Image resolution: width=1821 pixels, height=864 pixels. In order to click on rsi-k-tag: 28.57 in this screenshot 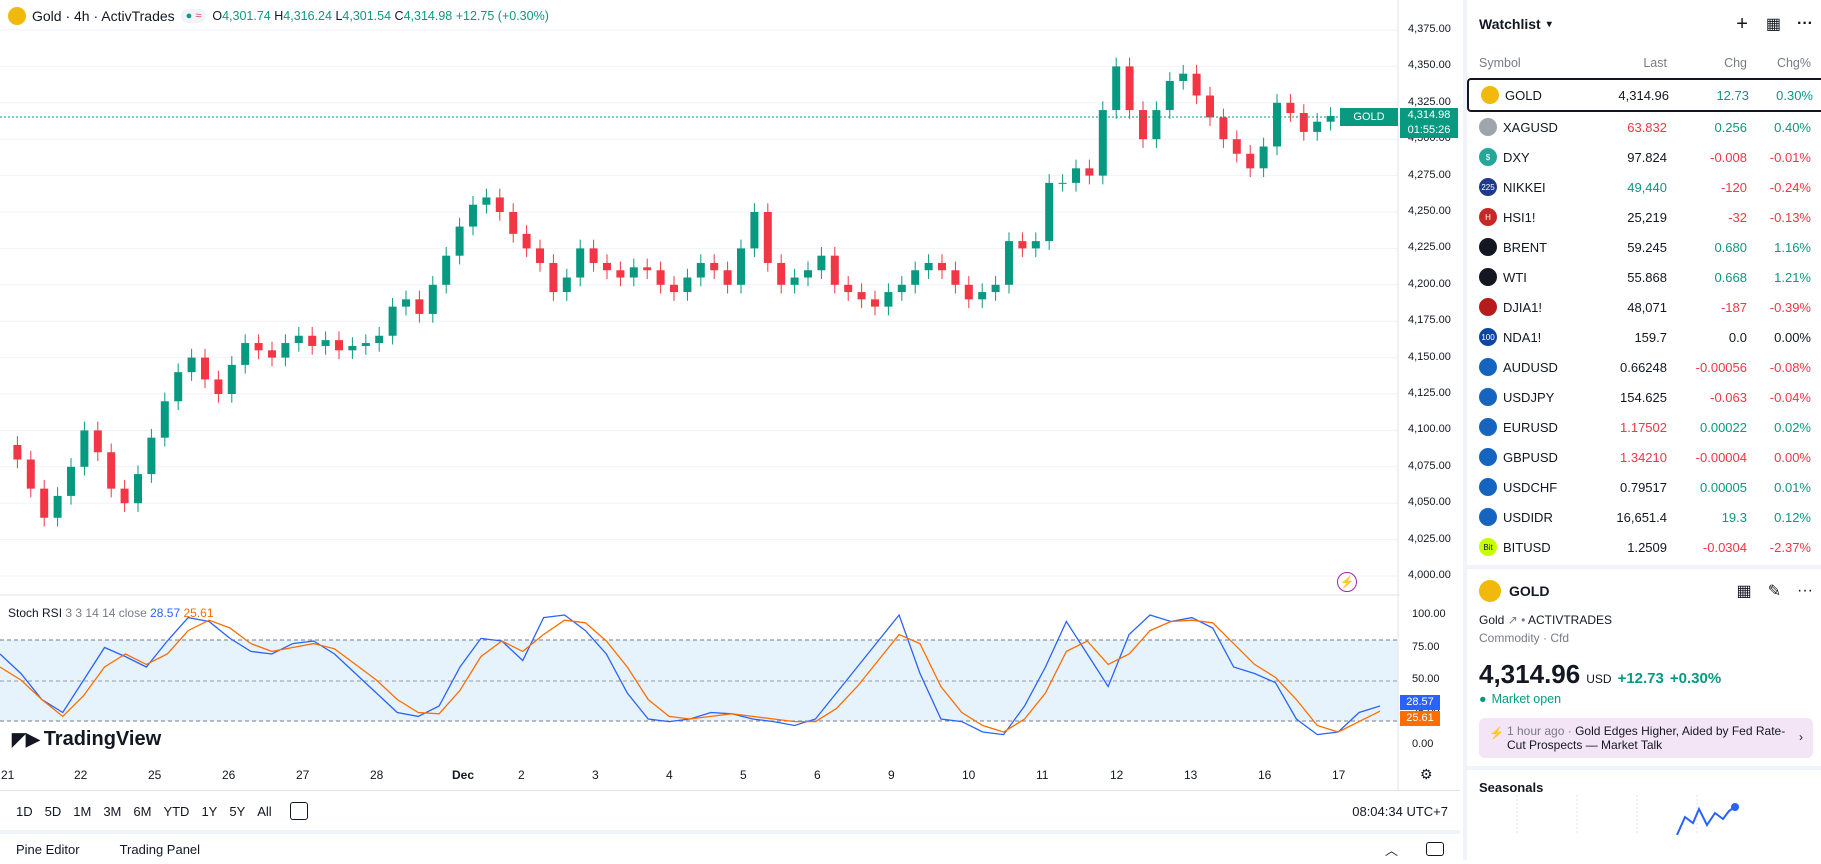, I will do `click(1420, 702)`.